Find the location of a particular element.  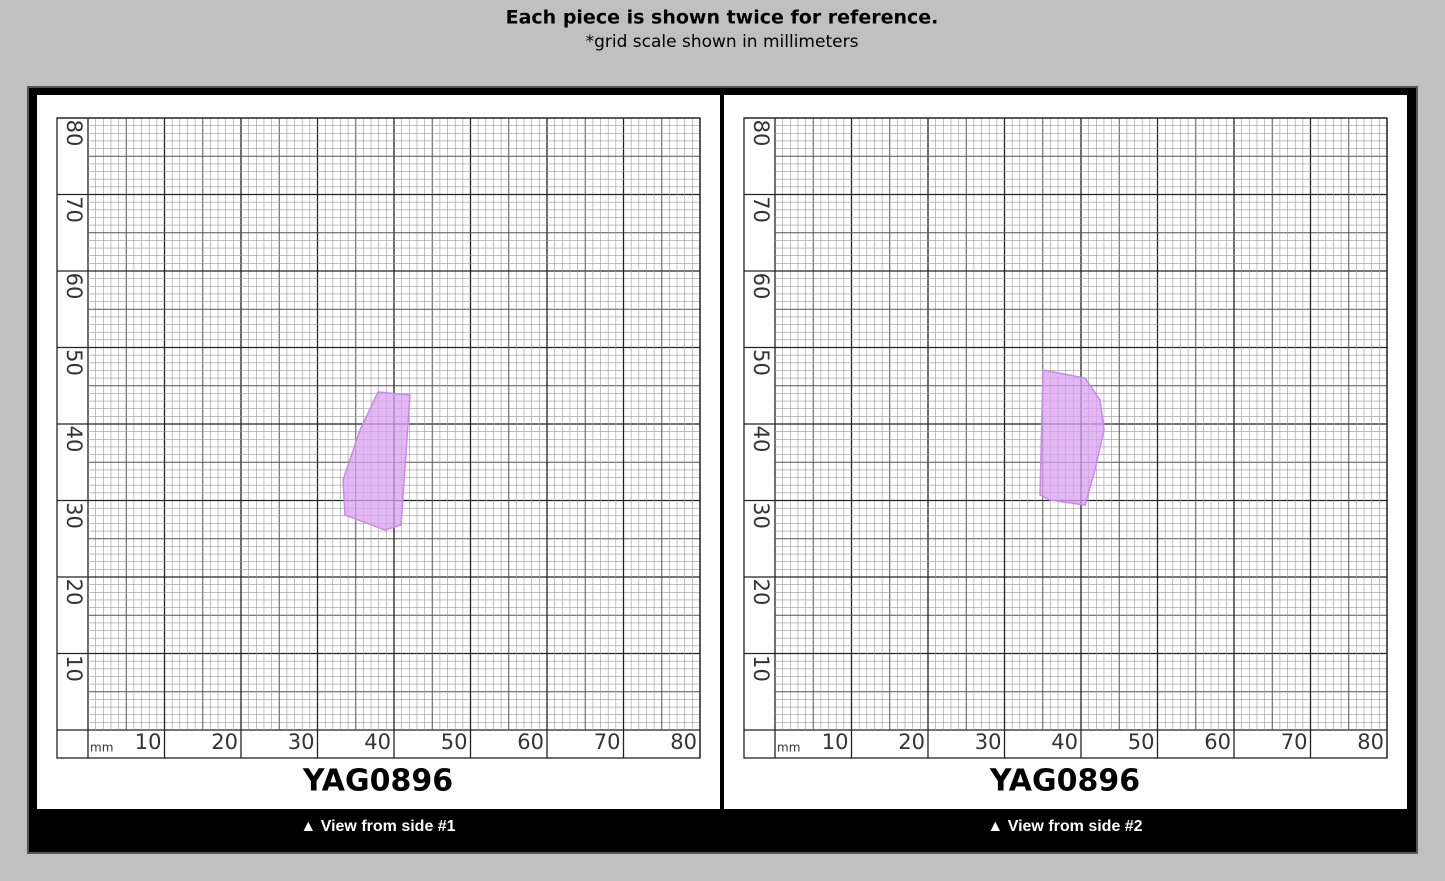

title: Each piece is shown twice for reference. is located at coordinates (722, 18).